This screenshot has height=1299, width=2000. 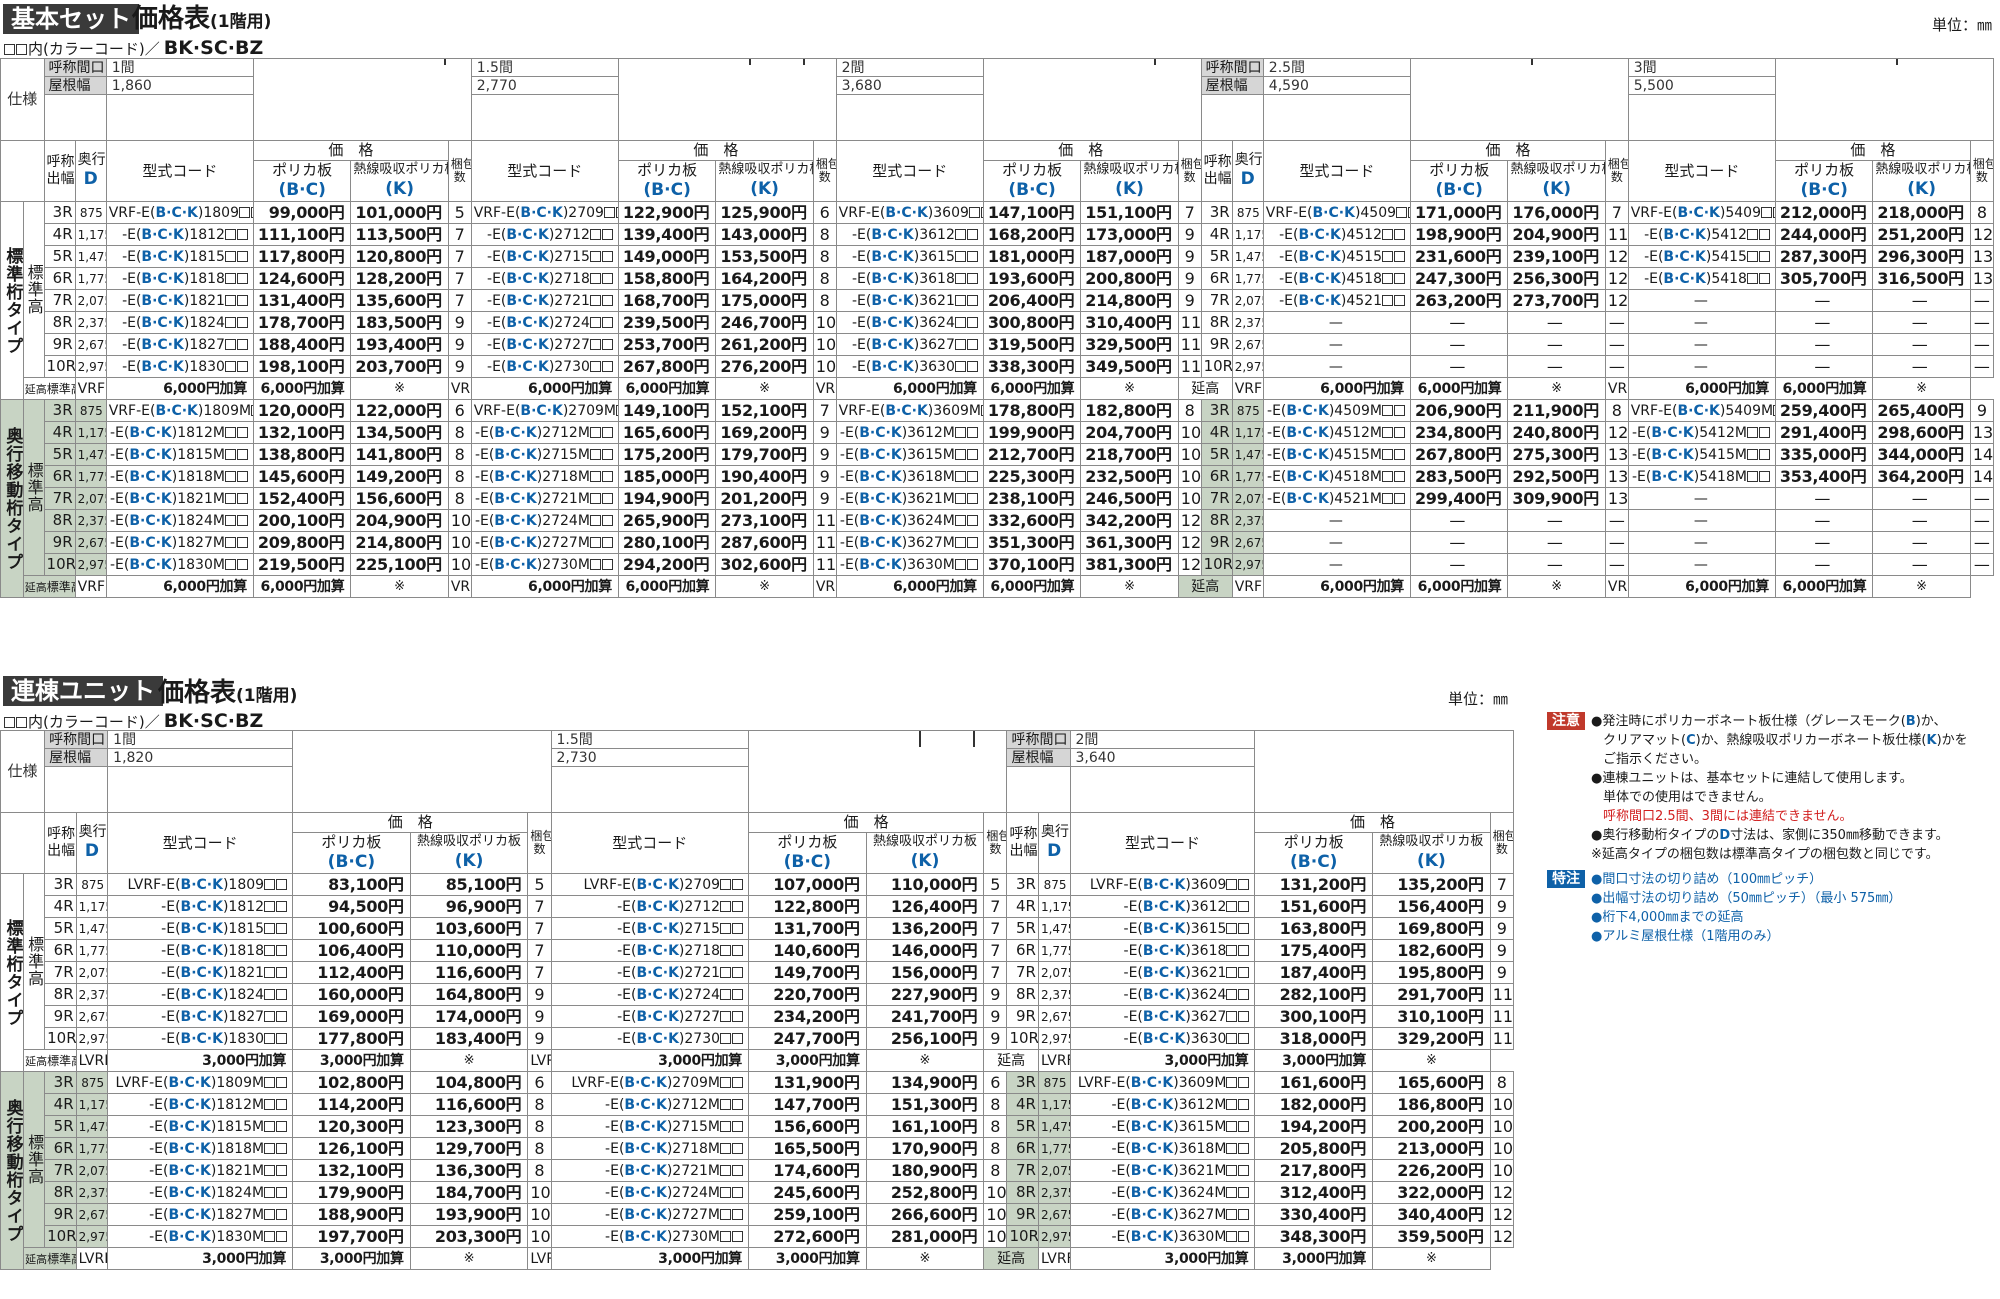 I want to click on price-heat: 201,200円, so click(x=764, y=498).